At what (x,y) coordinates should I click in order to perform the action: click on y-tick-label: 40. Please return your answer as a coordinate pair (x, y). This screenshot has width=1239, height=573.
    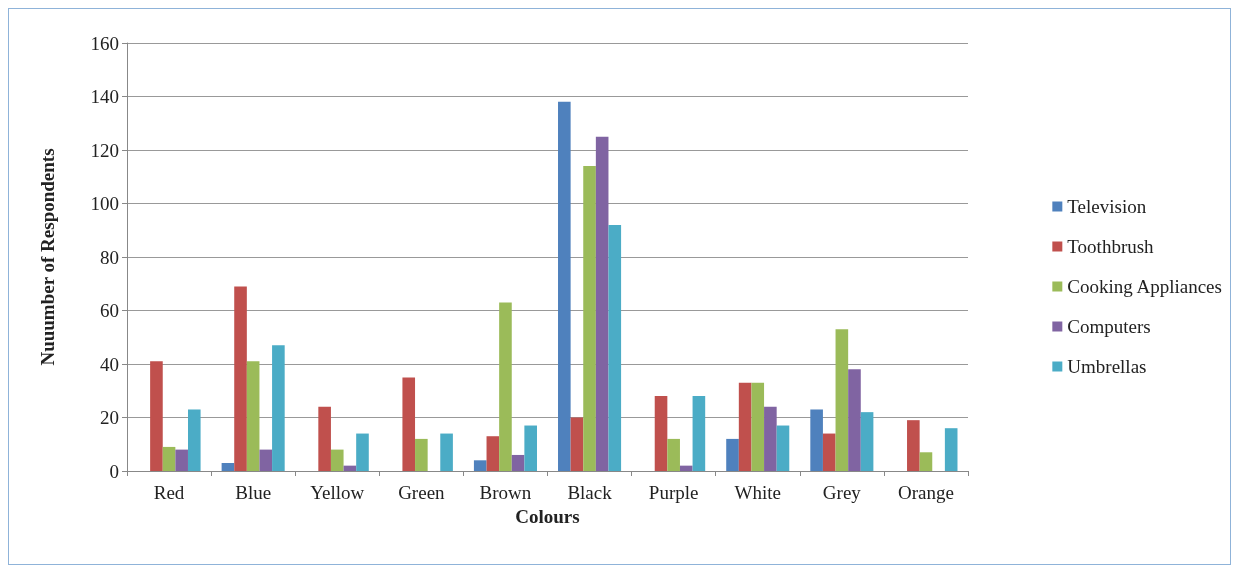
    Looking at the image, I should click on (109, 364).